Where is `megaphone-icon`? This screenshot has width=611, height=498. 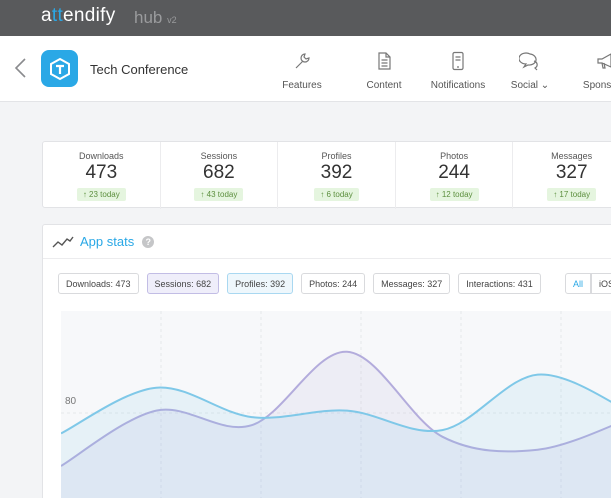
megaphone-icon is located at coordinates (604, 61).